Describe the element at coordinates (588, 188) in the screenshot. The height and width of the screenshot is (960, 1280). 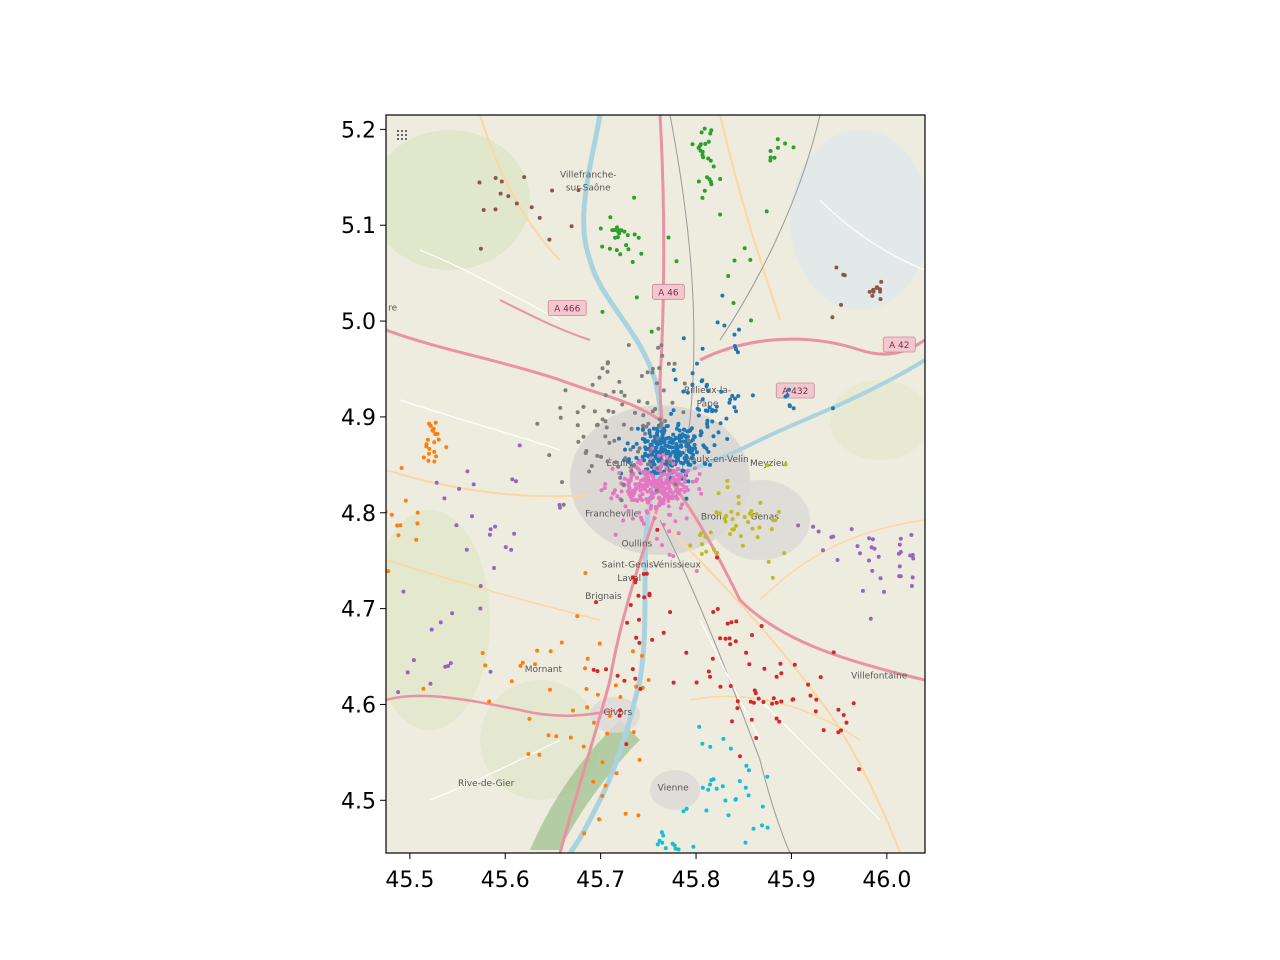
I see `map-place-label: sur-Saône` at that location.